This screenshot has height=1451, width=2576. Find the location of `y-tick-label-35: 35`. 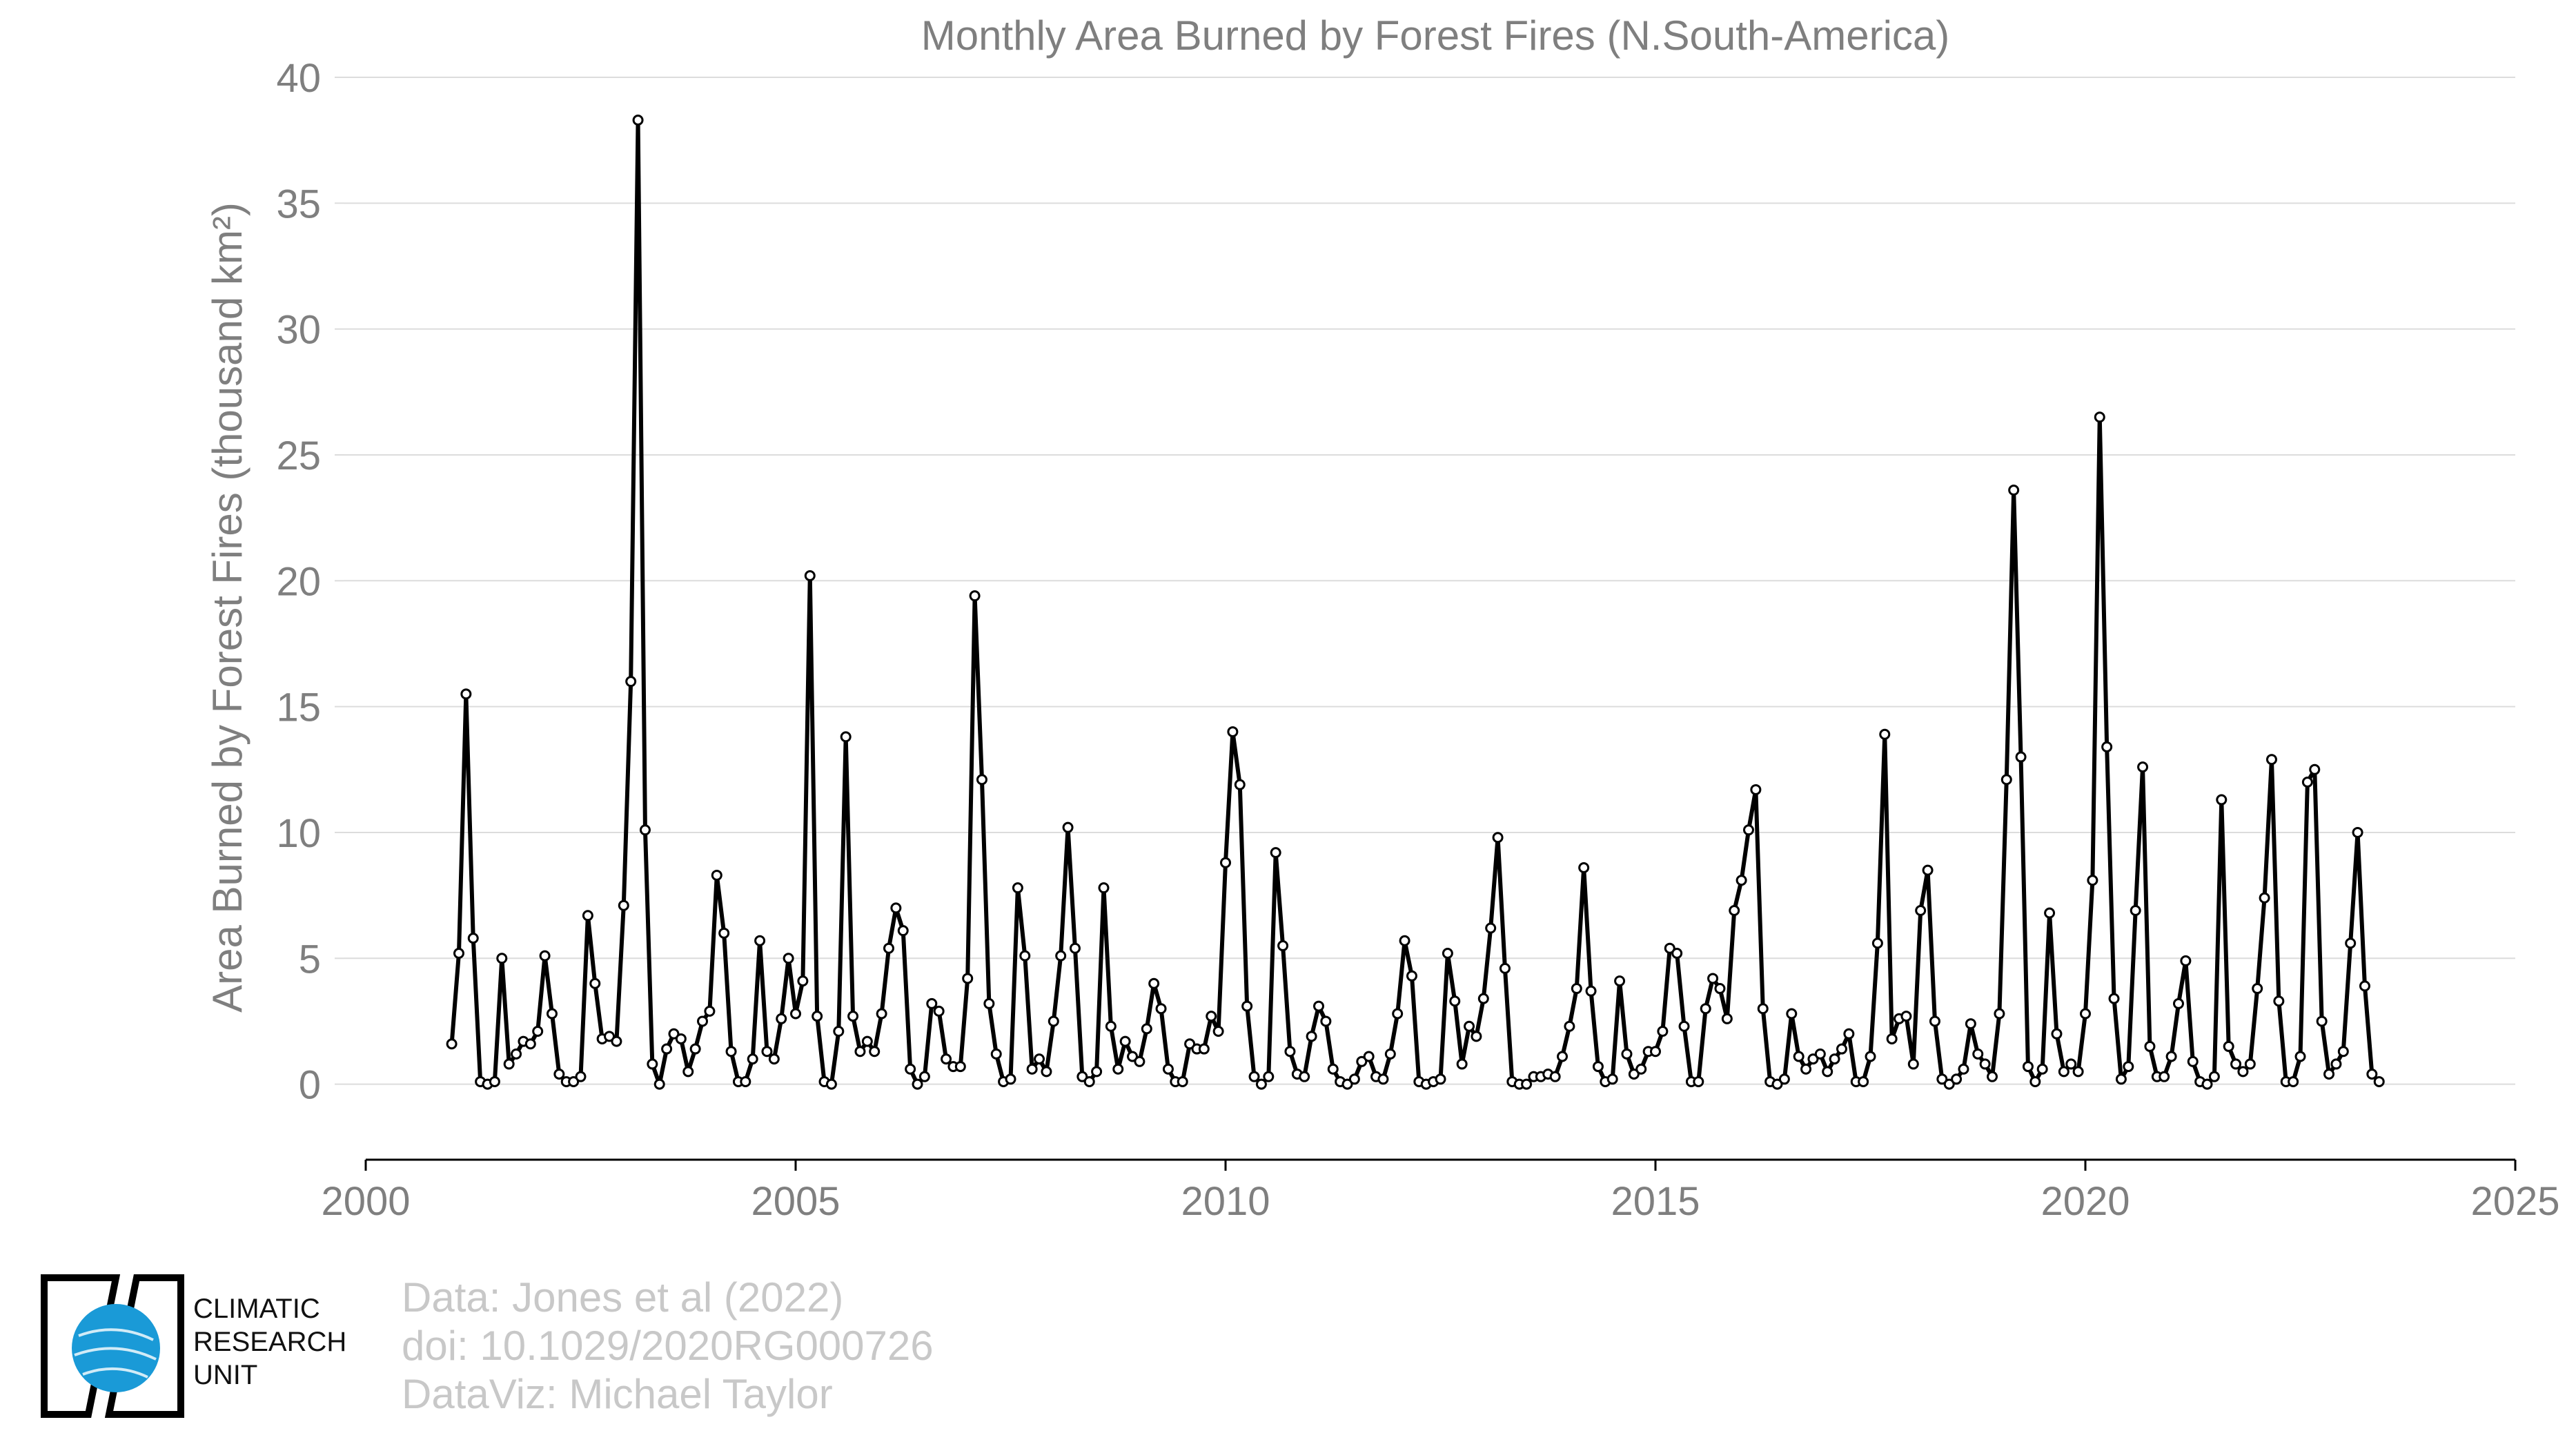

y-tick-label-35: 35 is located at coordinates (298, 204).